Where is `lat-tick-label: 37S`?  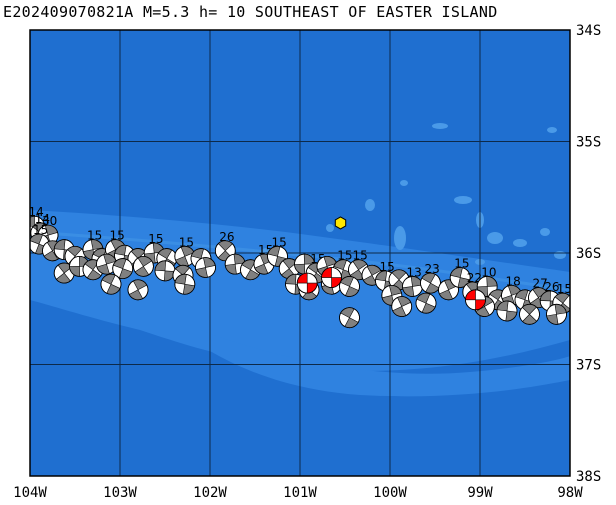
lat-tick-label: 37S is located at coordinates (588, 366).